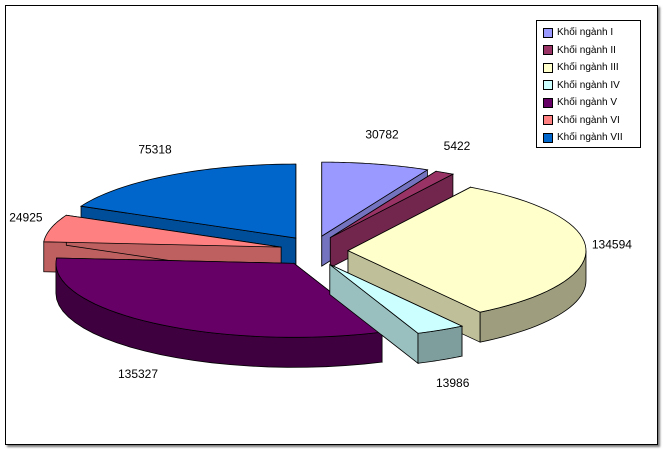  I want to click on legend-item: Khối ngành V, so click(591, 103).